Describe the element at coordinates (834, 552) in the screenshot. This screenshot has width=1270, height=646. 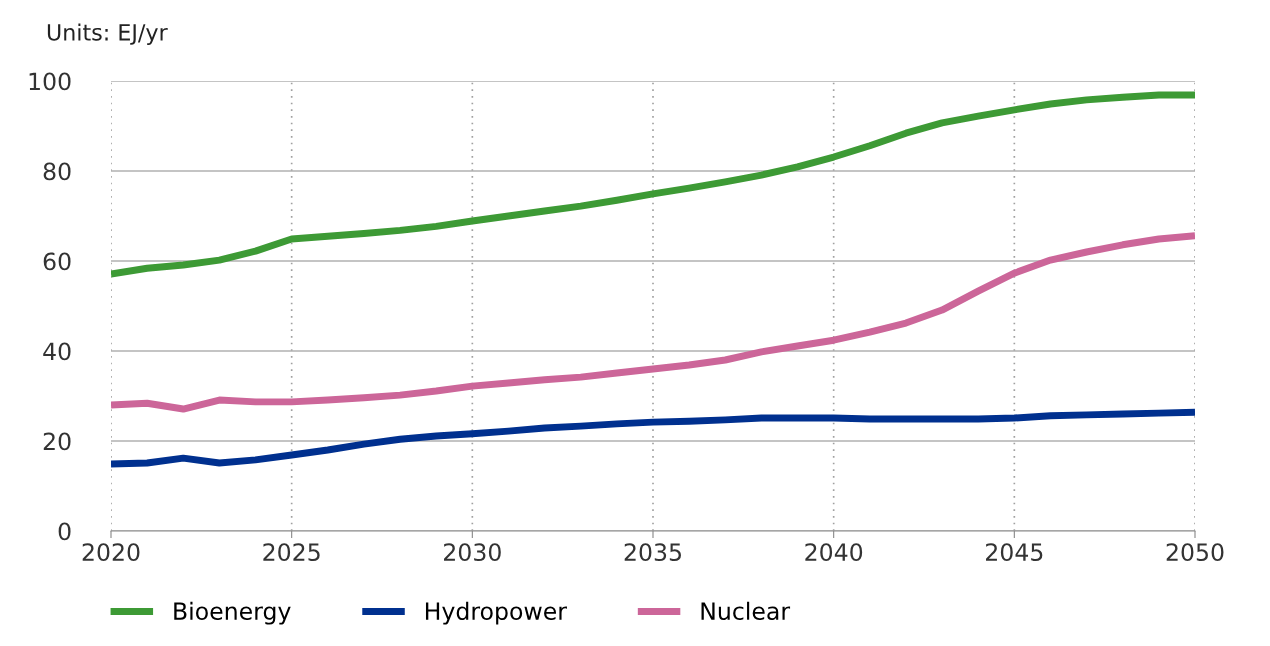
I see `x-tick-label: 2040` at that location.